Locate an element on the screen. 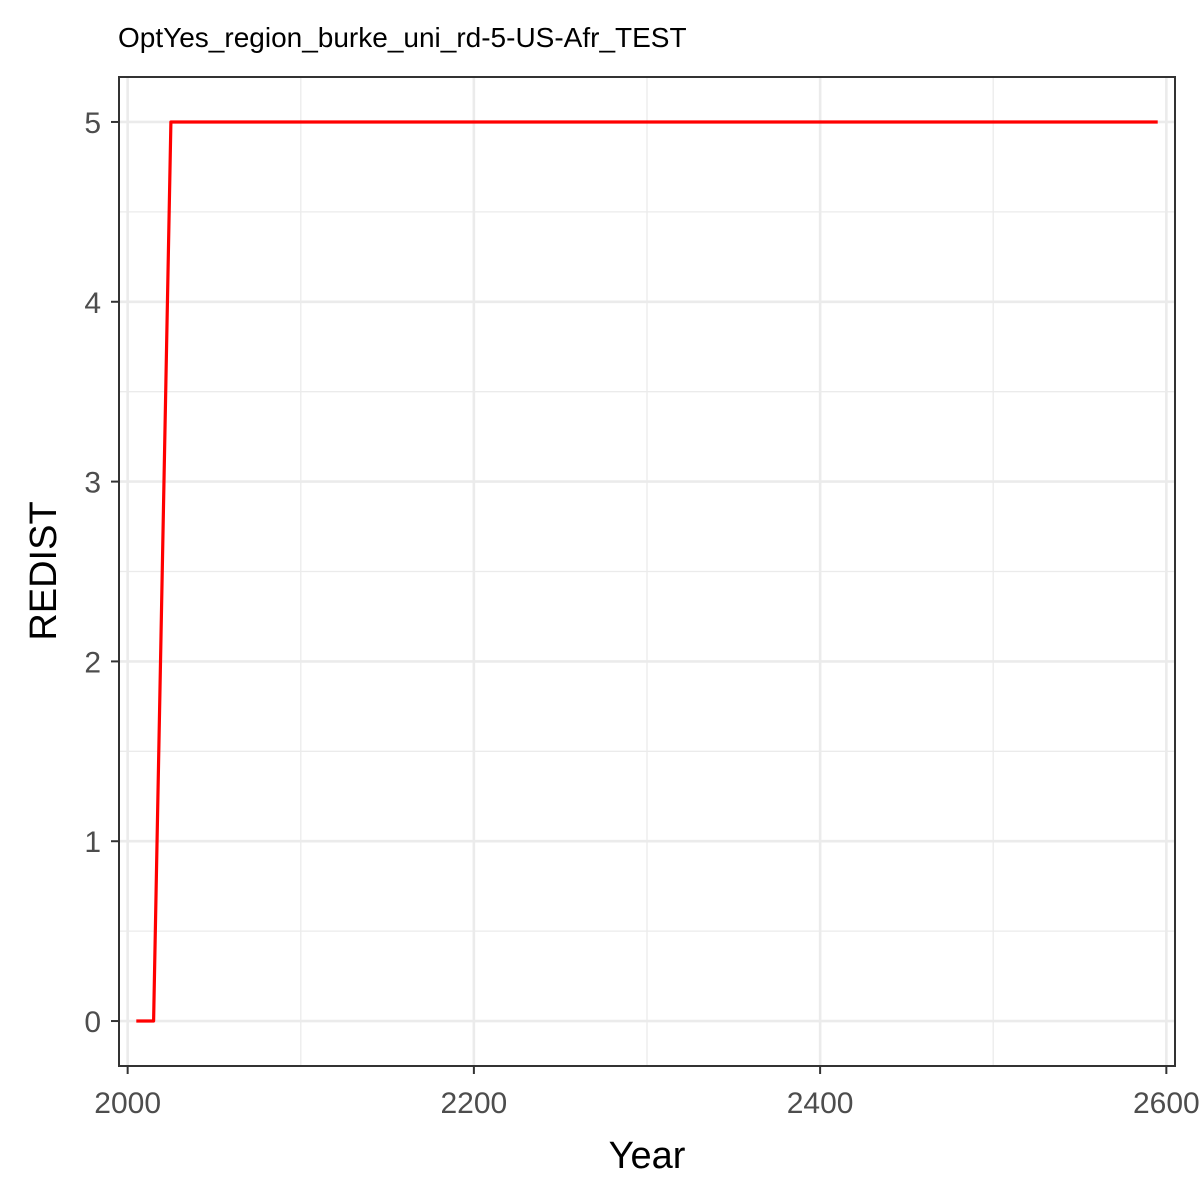  y-axis: 0 1 2 3 4 5 is located at coordinates (101, 573).